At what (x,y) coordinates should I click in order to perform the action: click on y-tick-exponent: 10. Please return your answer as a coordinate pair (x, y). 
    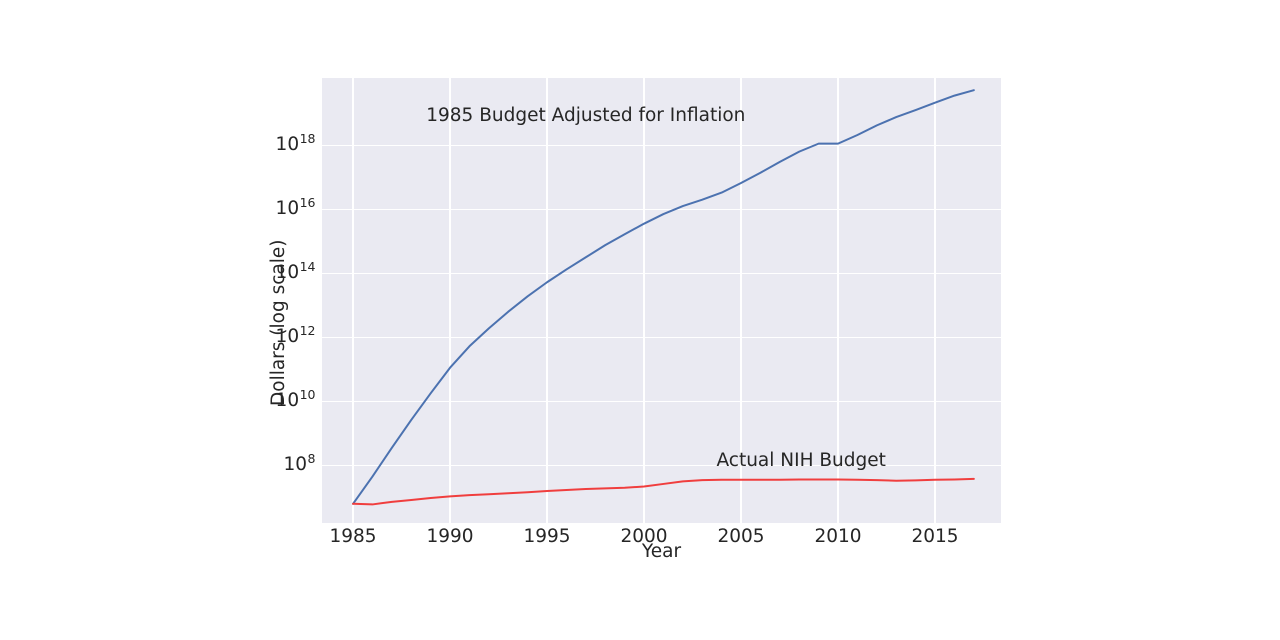
    Looking at the image, I should click on (307, 395).